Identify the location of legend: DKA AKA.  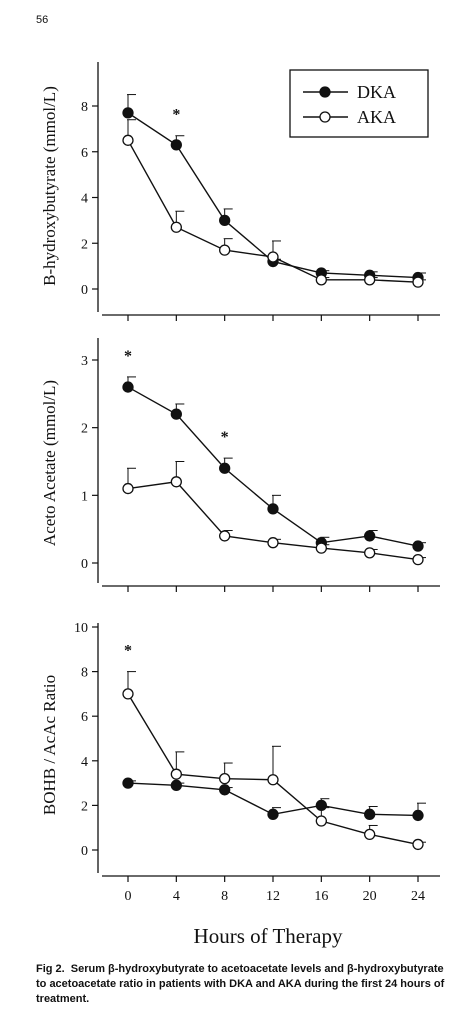
(359, 103).